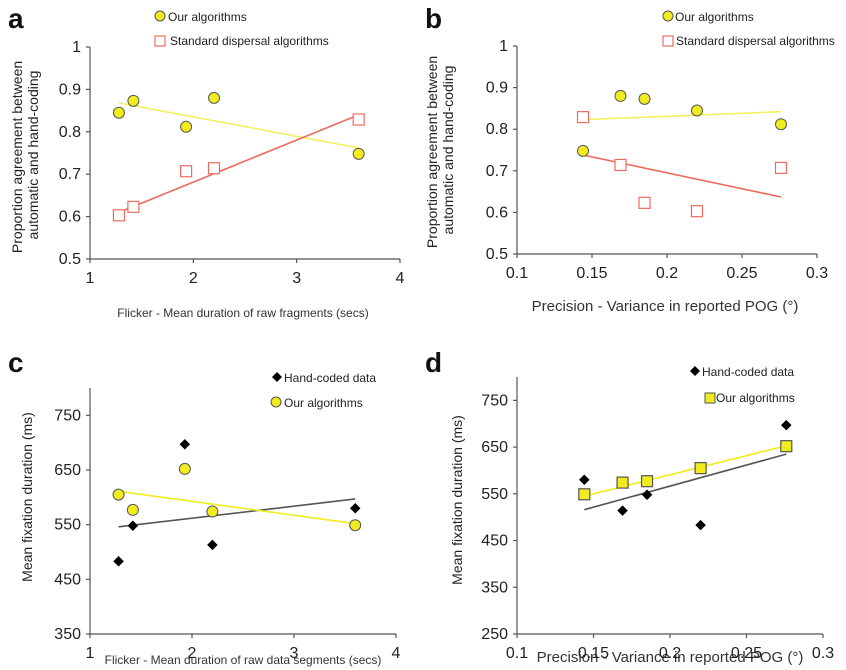 This screenshot has width=846, height=670. I want to click on x-tick-label: 0.25, so click(746, 653).